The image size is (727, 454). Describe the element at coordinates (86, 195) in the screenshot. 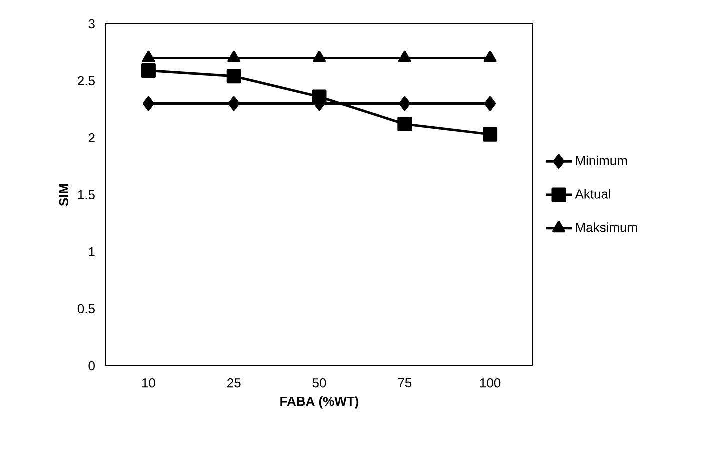

I see `y-tick-label: 1.5` at that location.